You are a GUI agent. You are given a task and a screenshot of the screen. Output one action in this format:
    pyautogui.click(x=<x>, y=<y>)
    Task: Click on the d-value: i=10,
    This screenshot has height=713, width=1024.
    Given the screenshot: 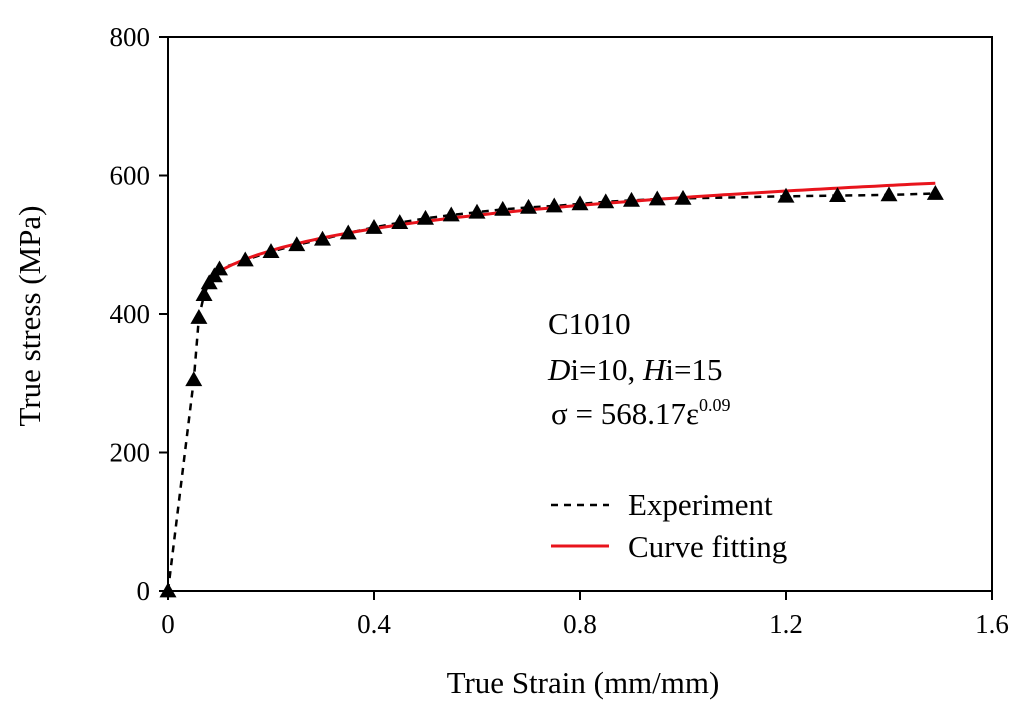 What is the action you would take?
    pyautogui.click(x=606, y=369)
    